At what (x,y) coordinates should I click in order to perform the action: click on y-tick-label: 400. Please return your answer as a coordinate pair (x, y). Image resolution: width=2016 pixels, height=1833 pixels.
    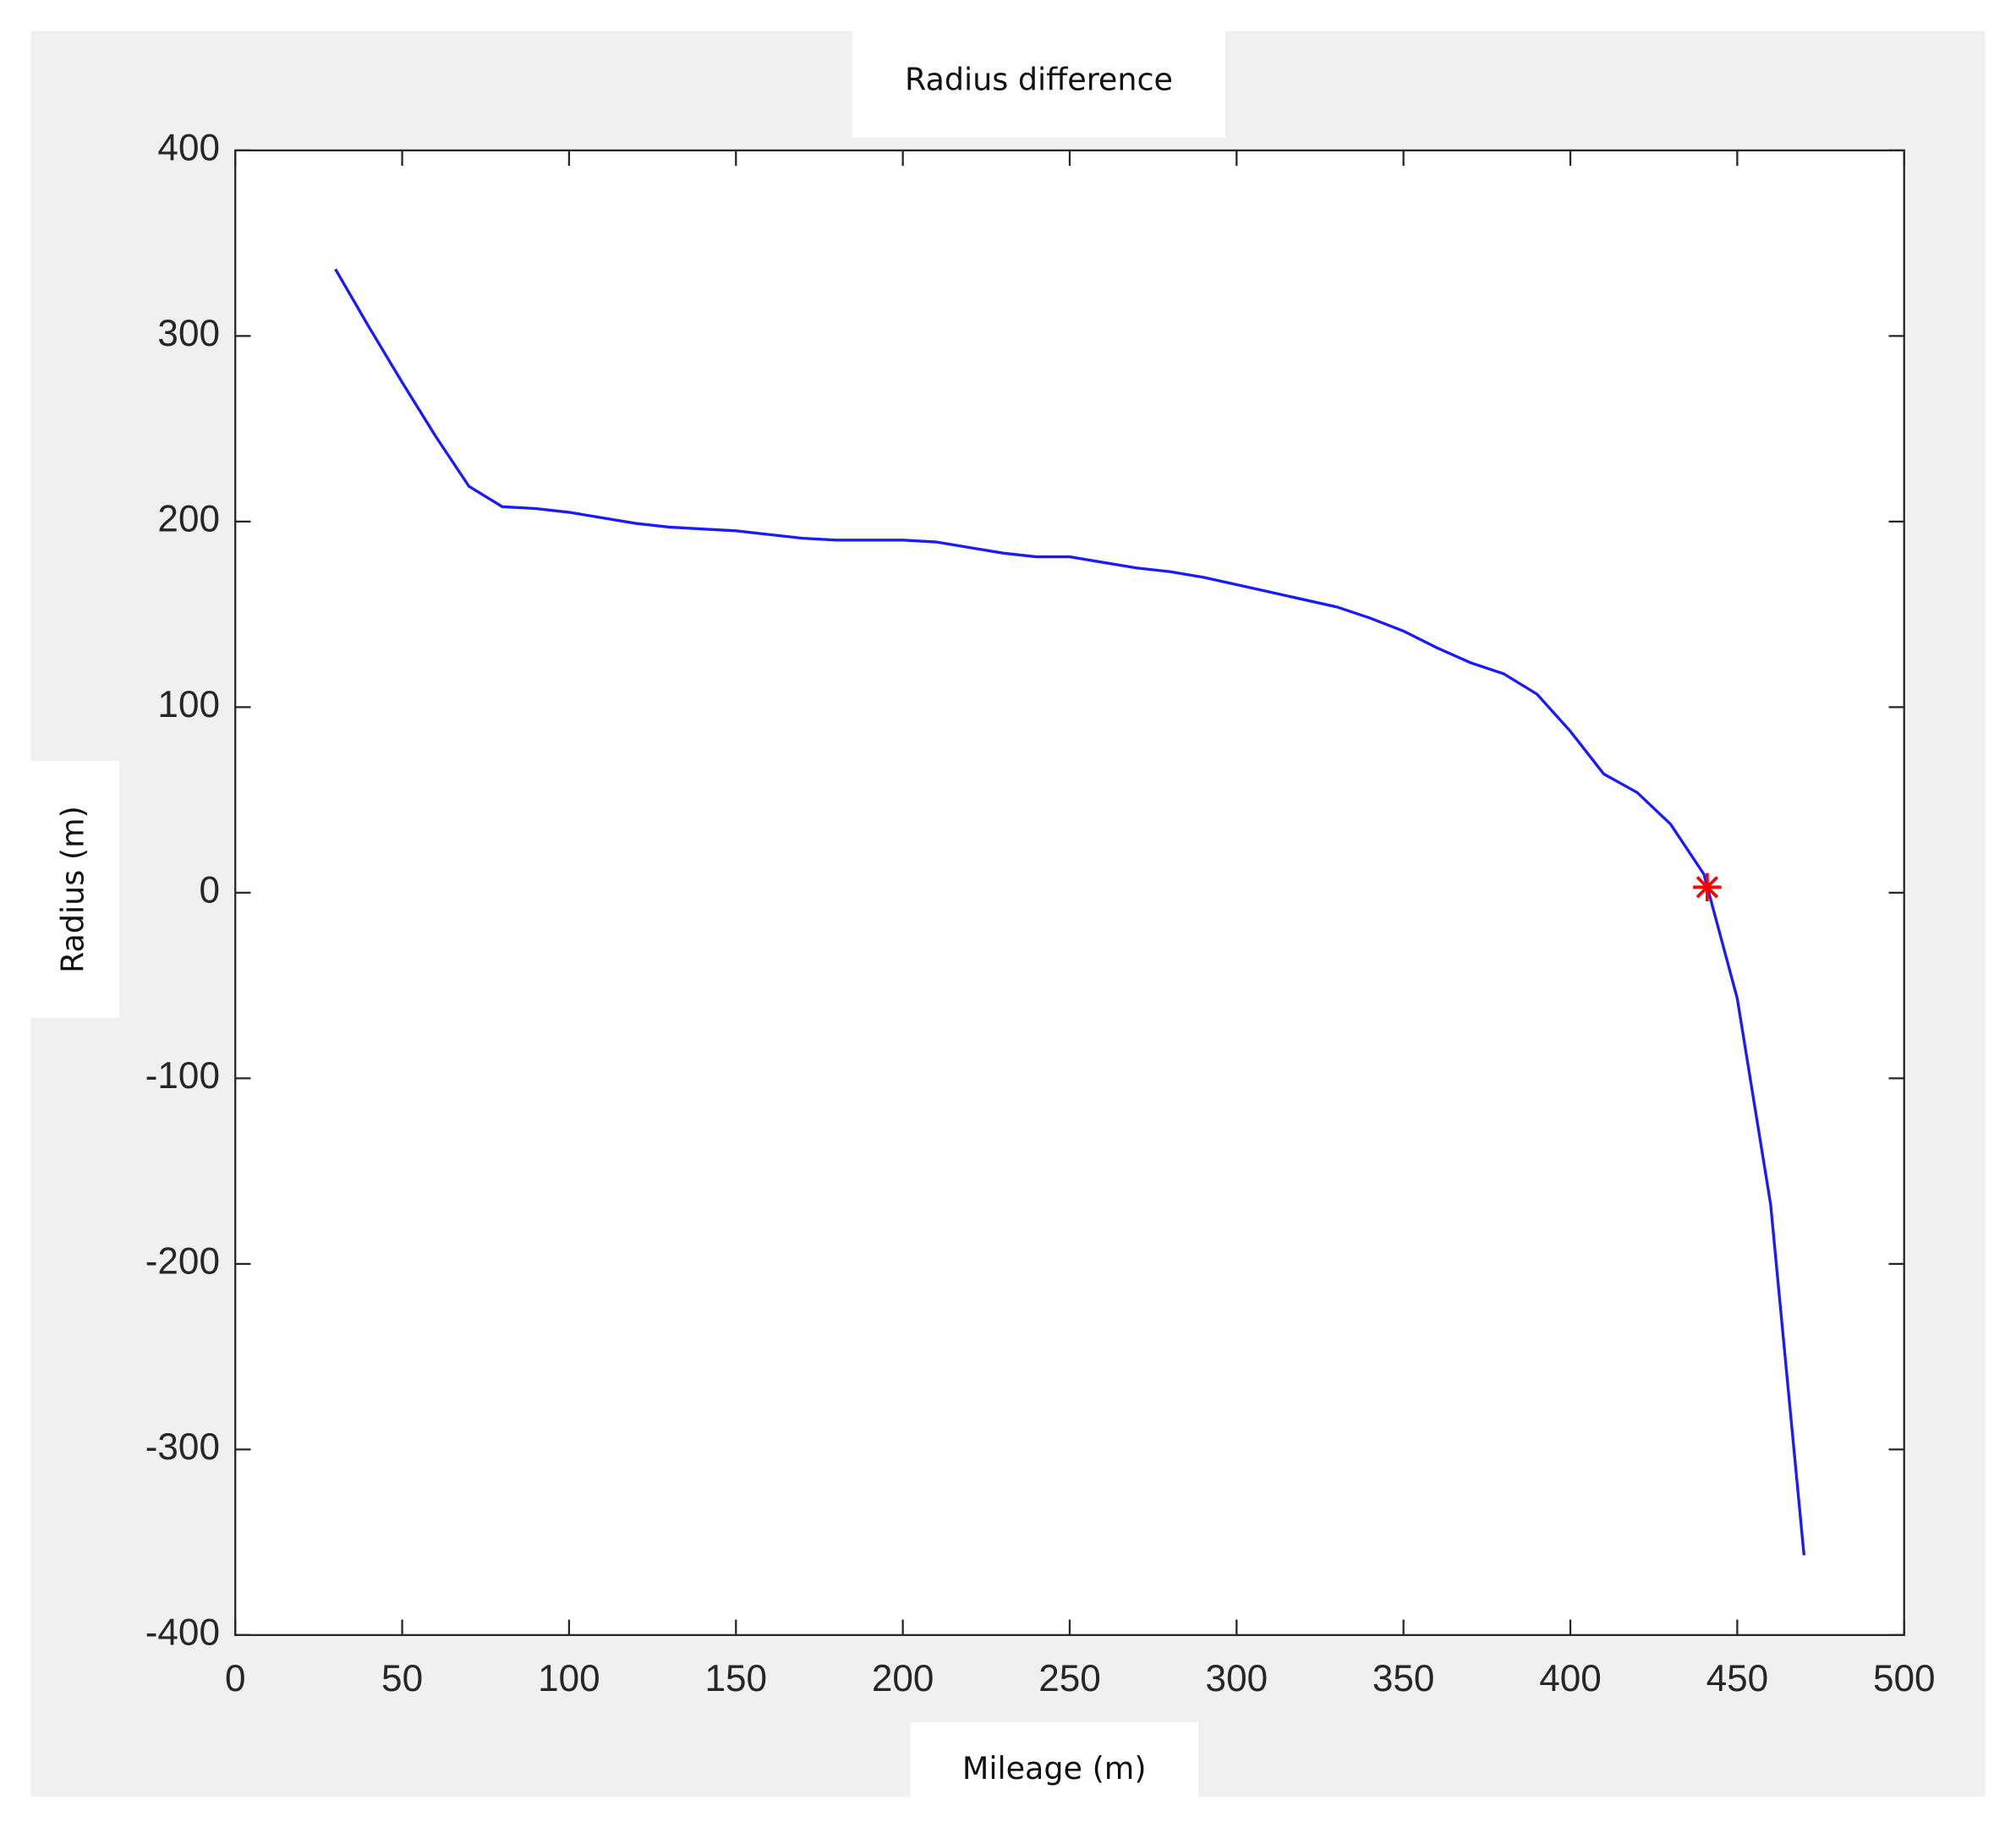
    Looking at the image, I should click on (188, 148).